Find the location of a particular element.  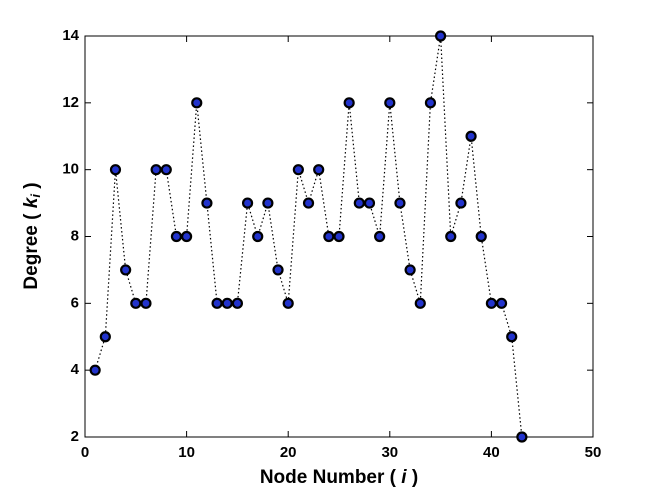

y-label-text: Degree ( is located at coordinates (31, 248).